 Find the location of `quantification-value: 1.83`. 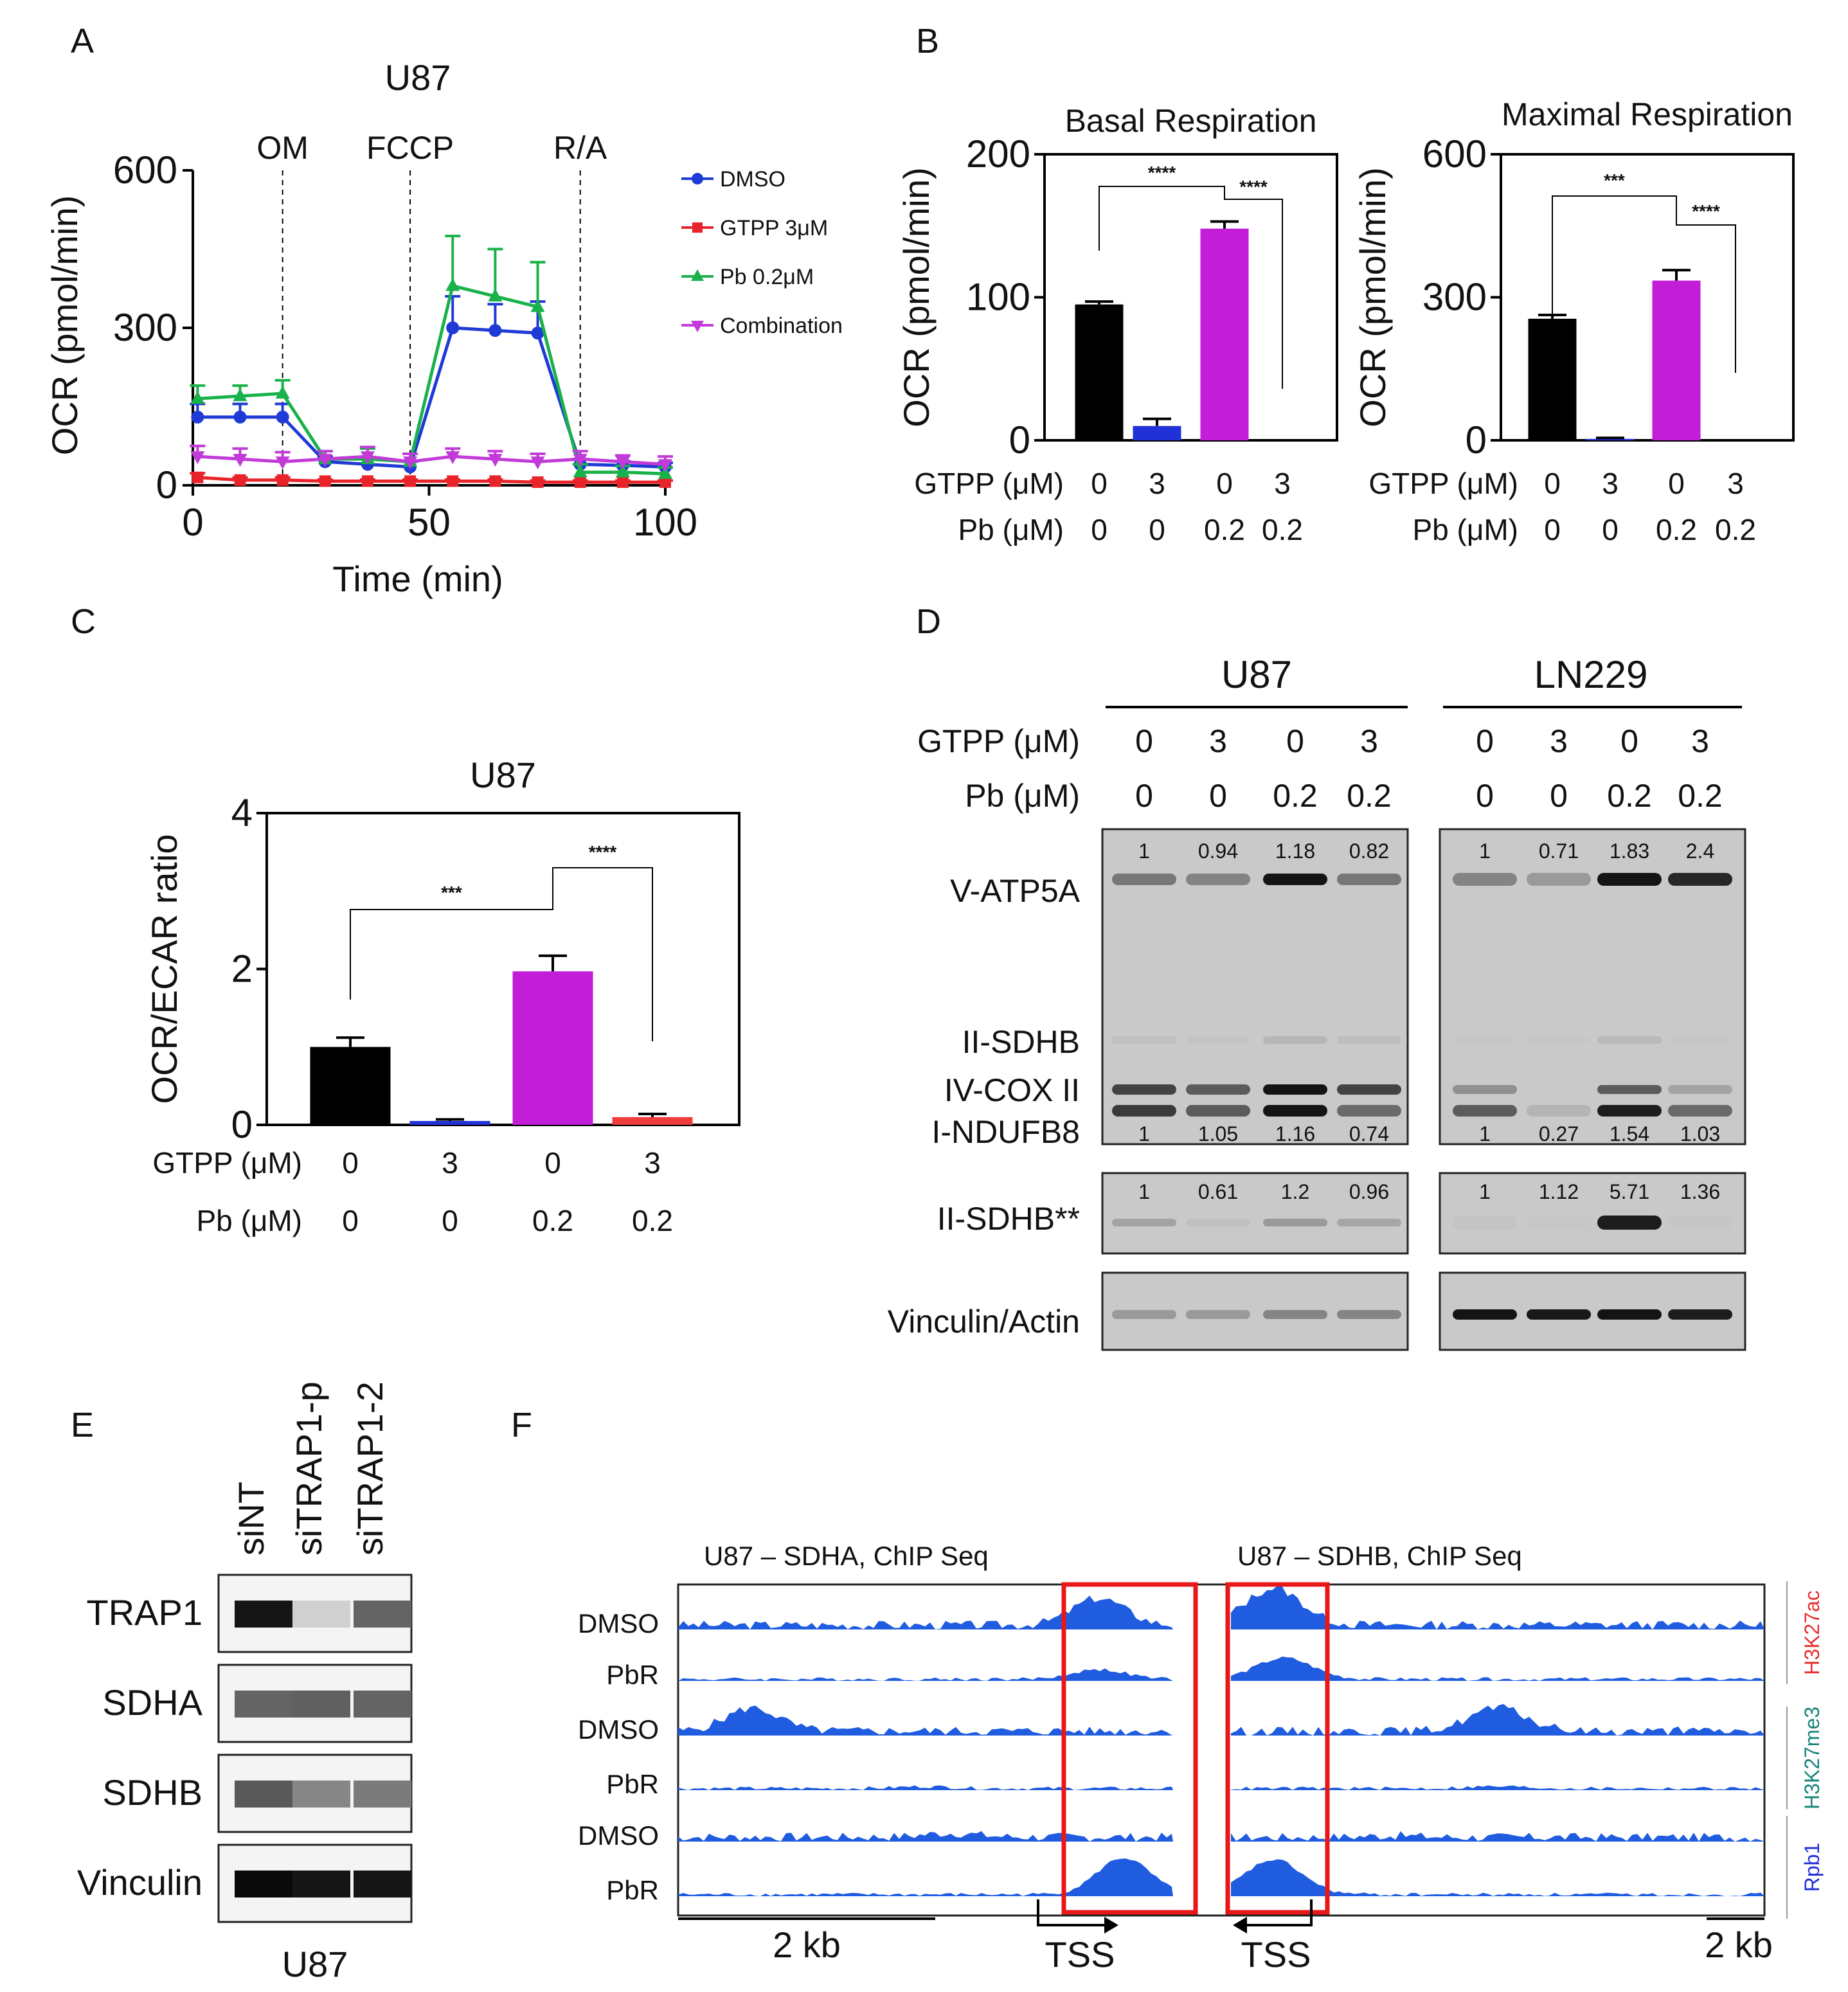

quantification-value: 1.83 is located at coordinates (1629, 851).